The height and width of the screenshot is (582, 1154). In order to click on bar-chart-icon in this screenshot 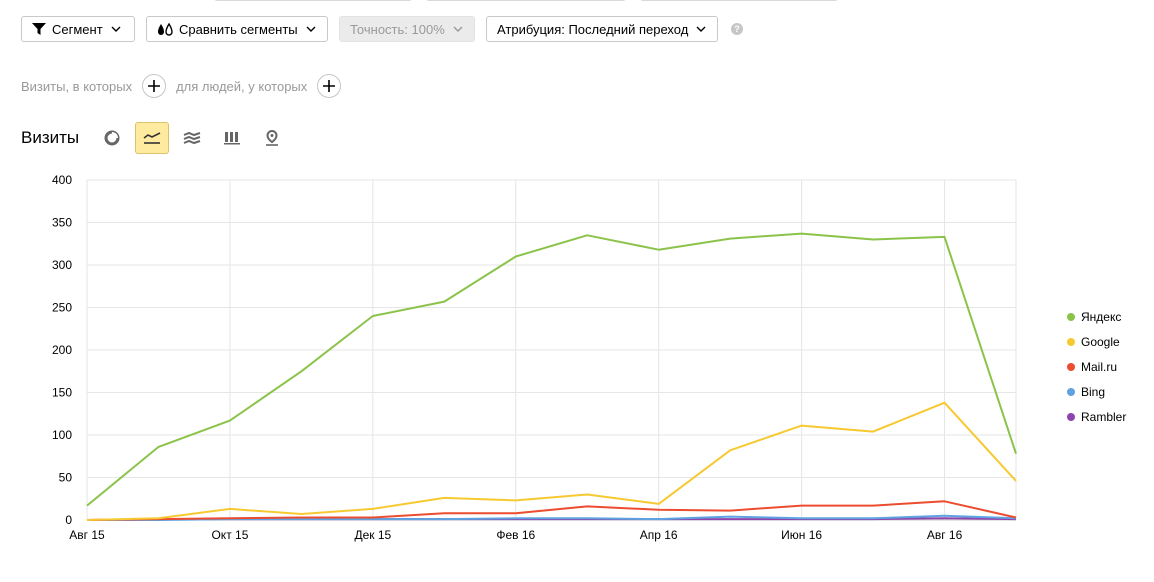, I will do `click(232, 138)`.